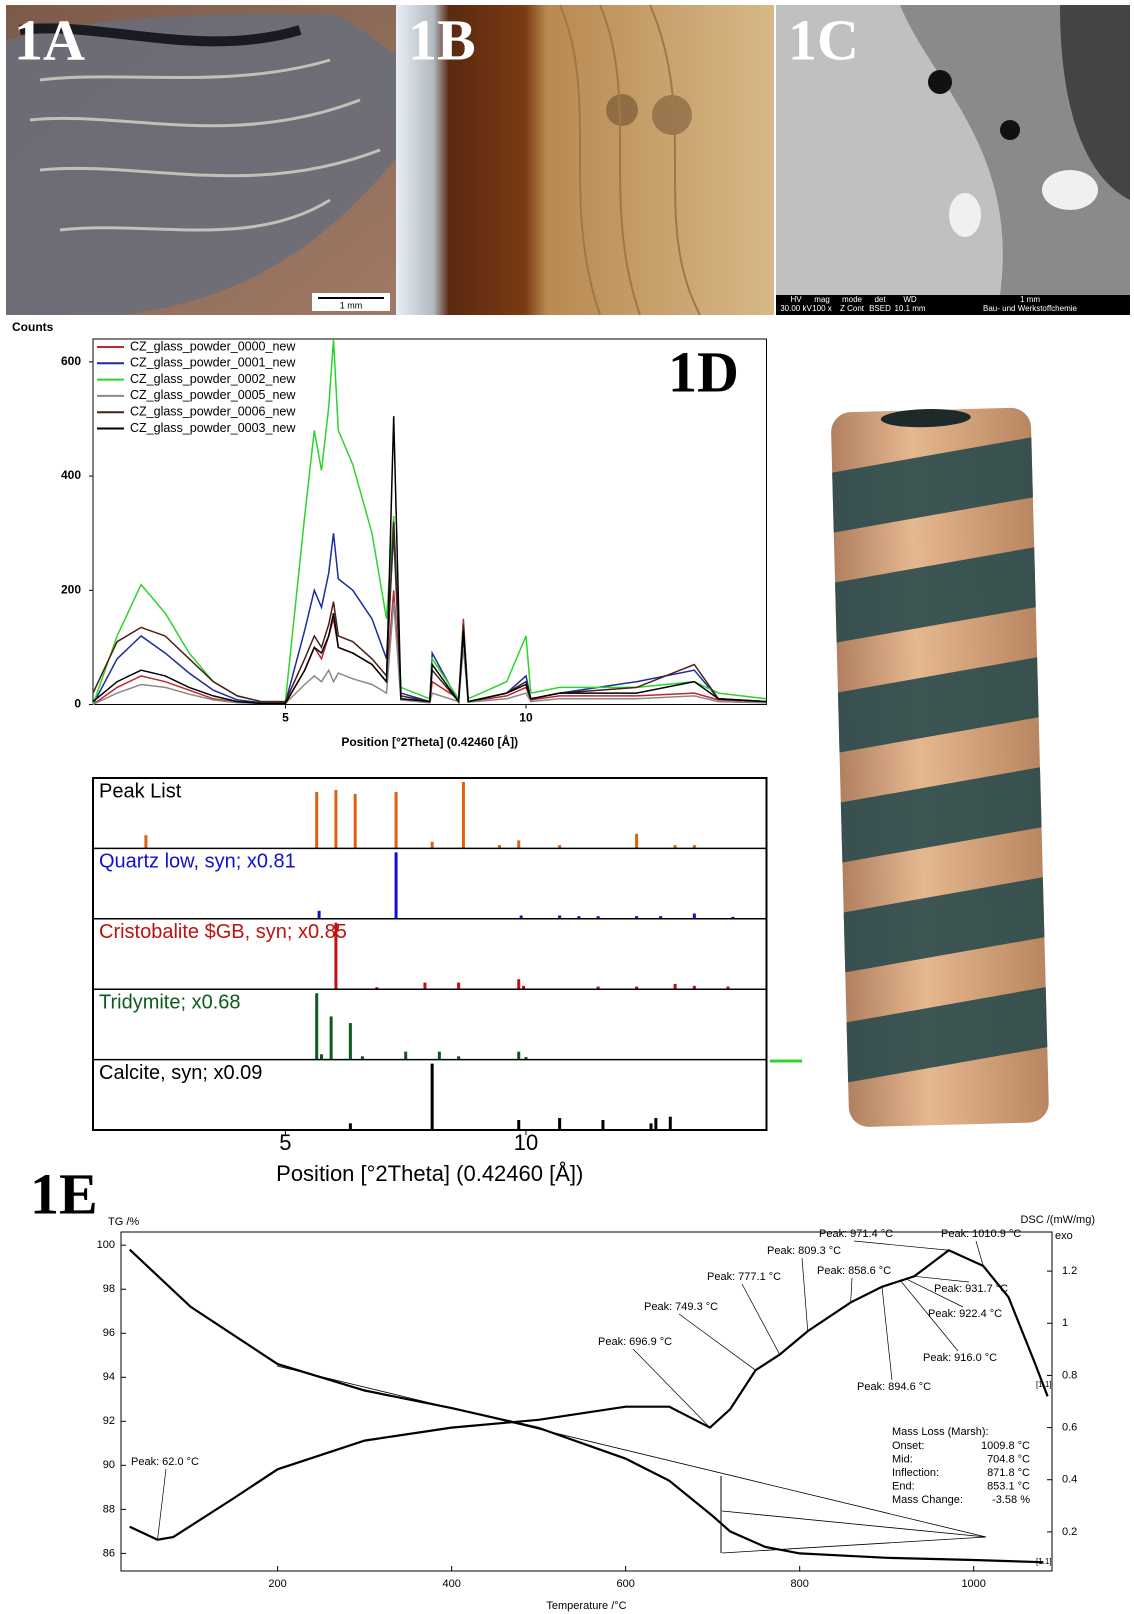  I want to click on x-tick-label: 400, so click(451, 1584).